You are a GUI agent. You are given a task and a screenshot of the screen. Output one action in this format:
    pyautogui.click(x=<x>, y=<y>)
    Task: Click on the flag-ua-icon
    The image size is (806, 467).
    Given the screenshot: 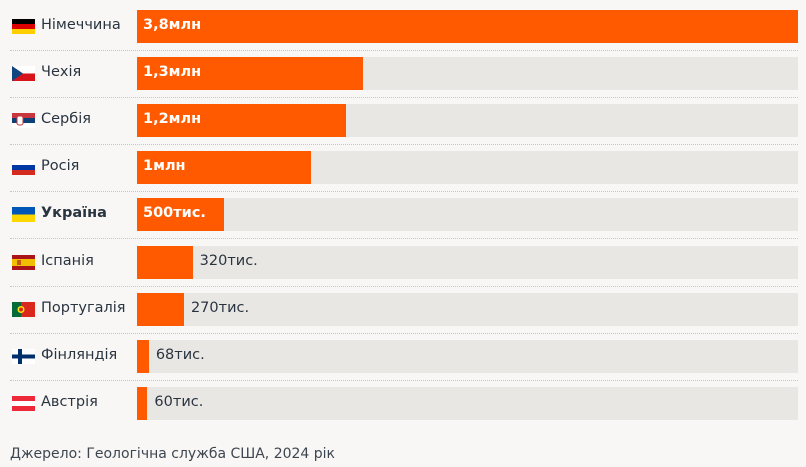 What is the action you would take?
    pyautogui.click(x=23, y=215)
    